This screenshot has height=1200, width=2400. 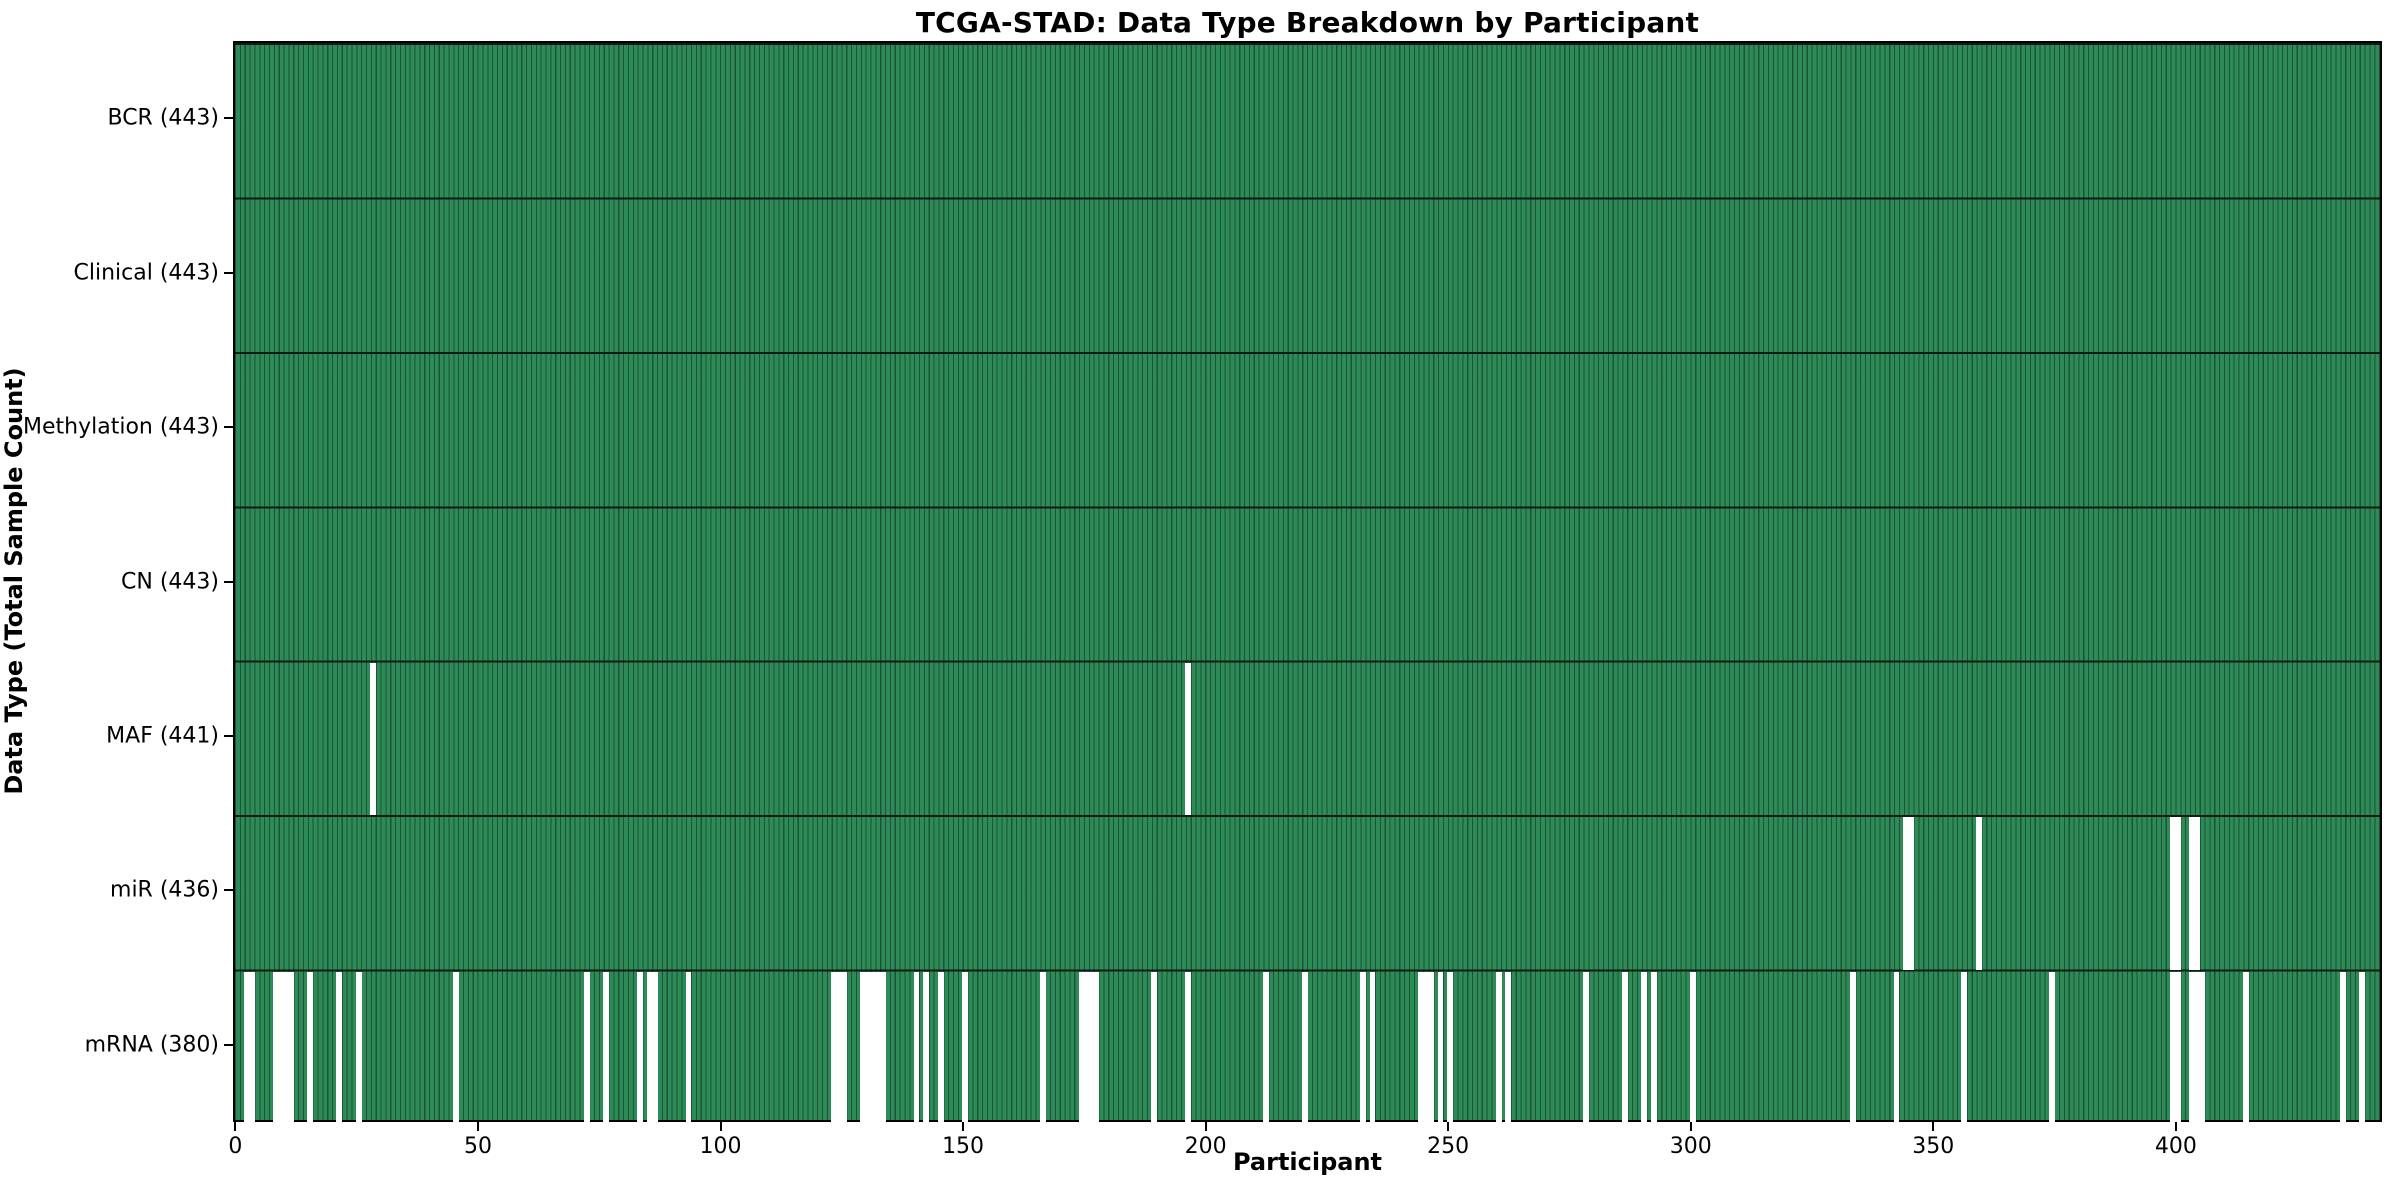 I want to click on x-tick-label: 0, so click(x=235, y=1146).